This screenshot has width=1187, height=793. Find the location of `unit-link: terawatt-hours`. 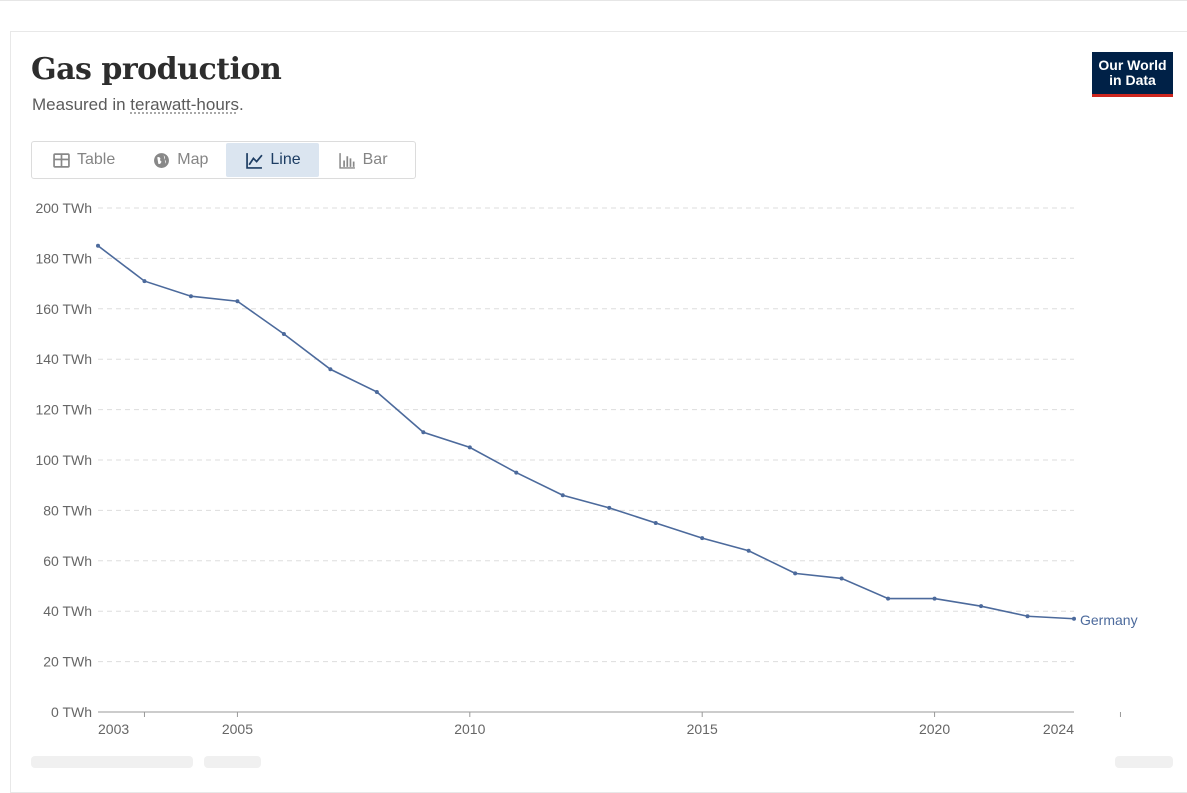

unit-link: terawatt-hours is located at coordinates (184, 104).